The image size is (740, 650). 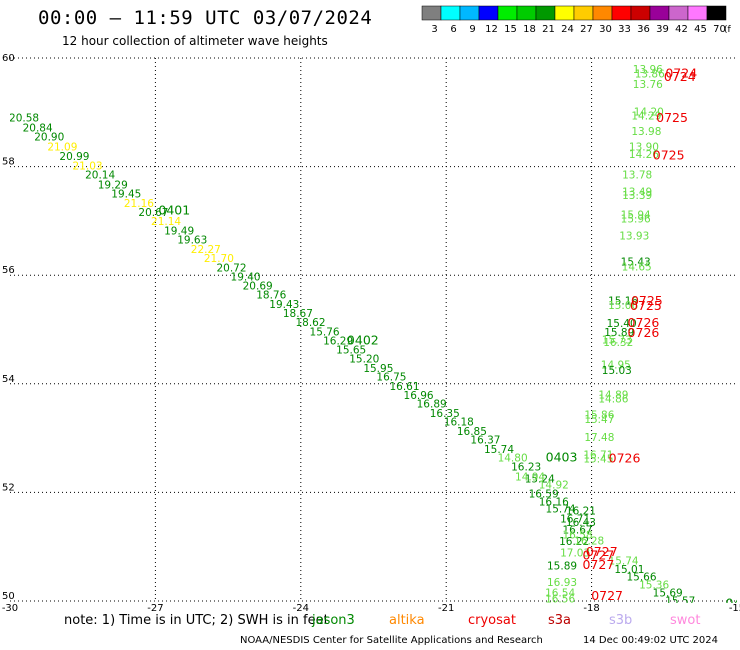 I want to click on wave-height-label: 13.49, so click(x=637, y=192).